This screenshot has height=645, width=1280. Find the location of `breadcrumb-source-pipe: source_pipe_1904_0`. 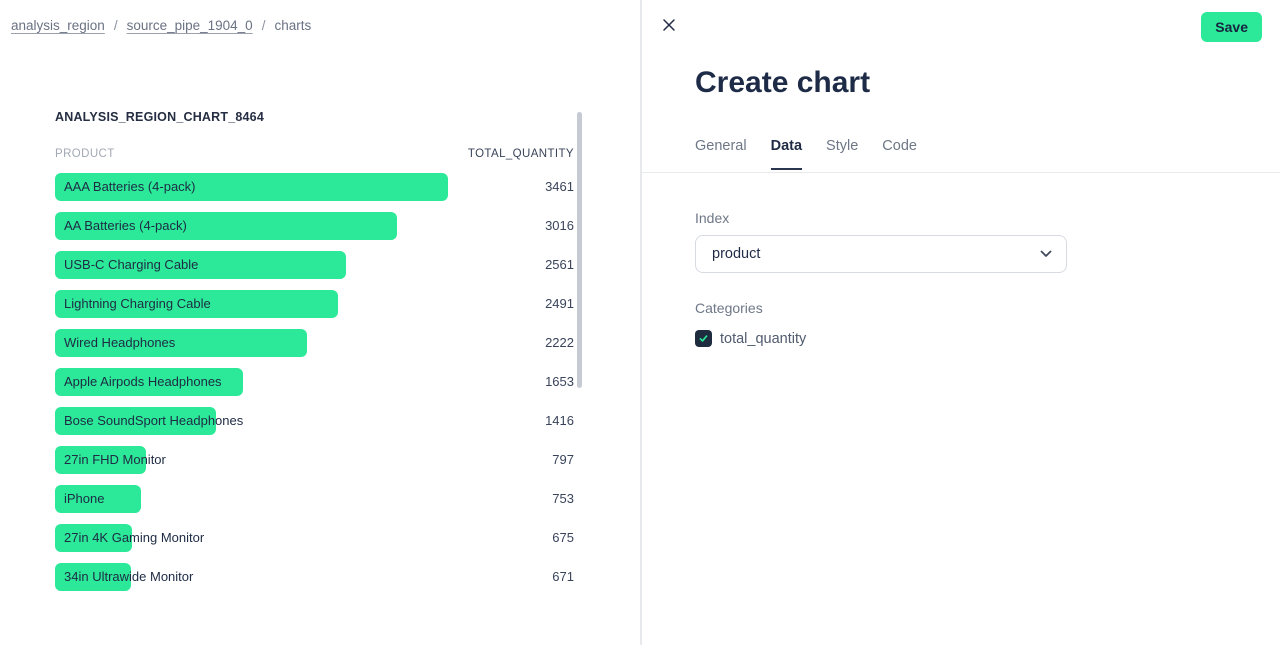

breadcrumb-source-pipe: source_pipe_1904_0 is located at coordinates (189, 25).